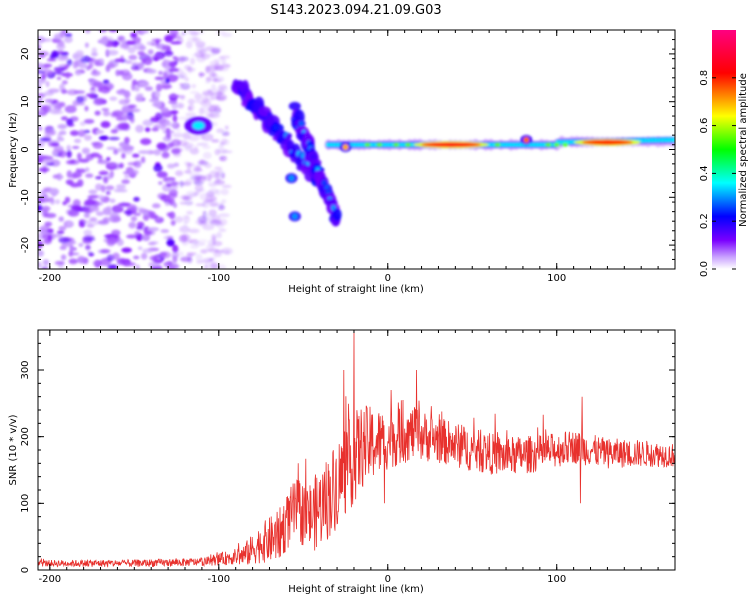 The height and width of the screenshot is (600, 750). I want to click on spectrogram-x-tick-label: 100, so click(556, 278).